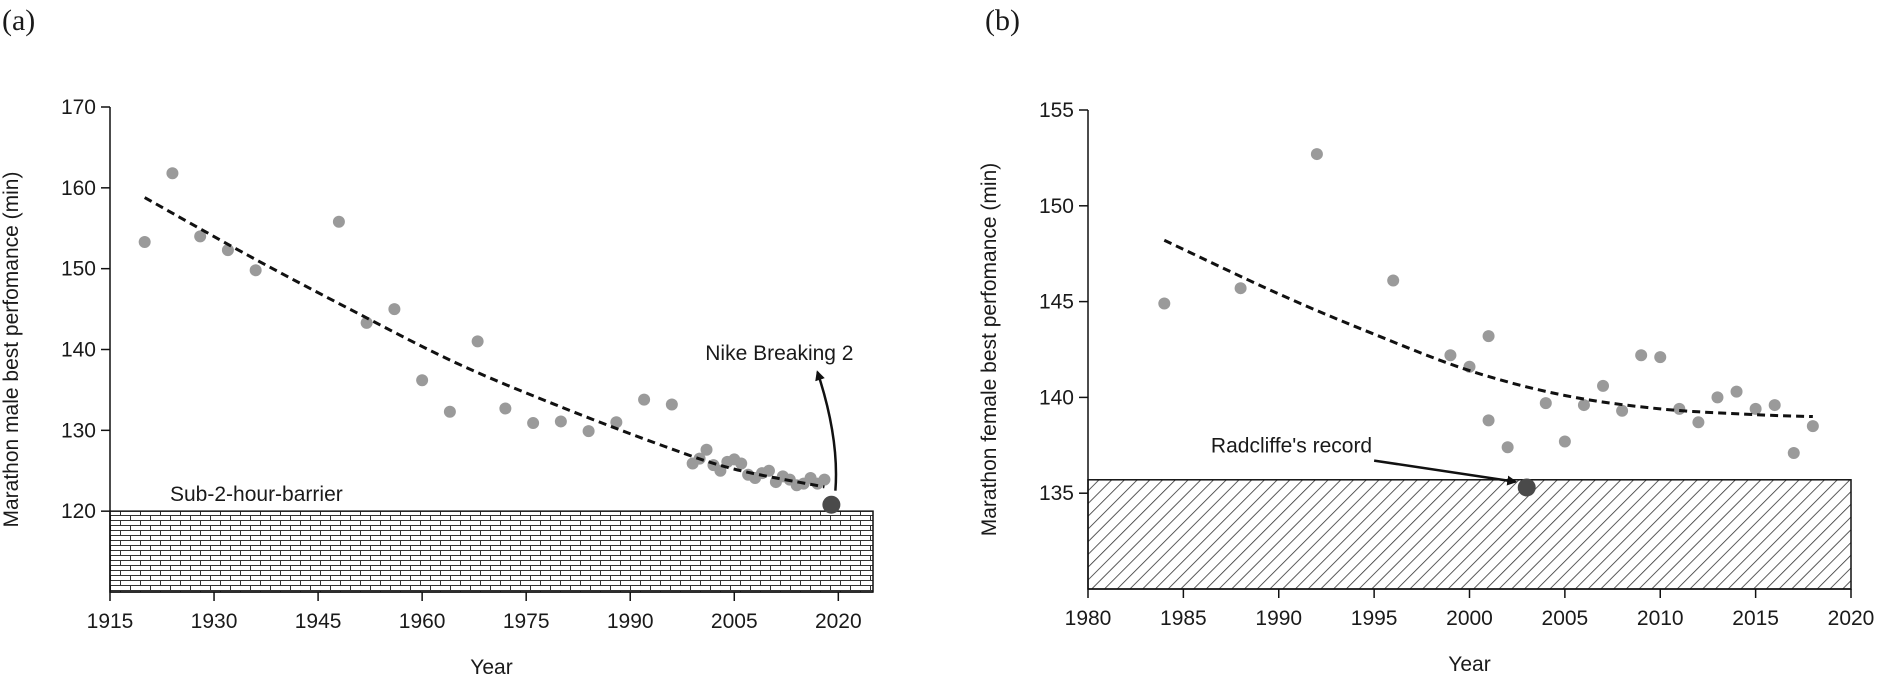 The image size is (1881, 682). Describe the element at coordinates (1469, 534) in the screenshot. I see `radcliffe-record-band` at that location.